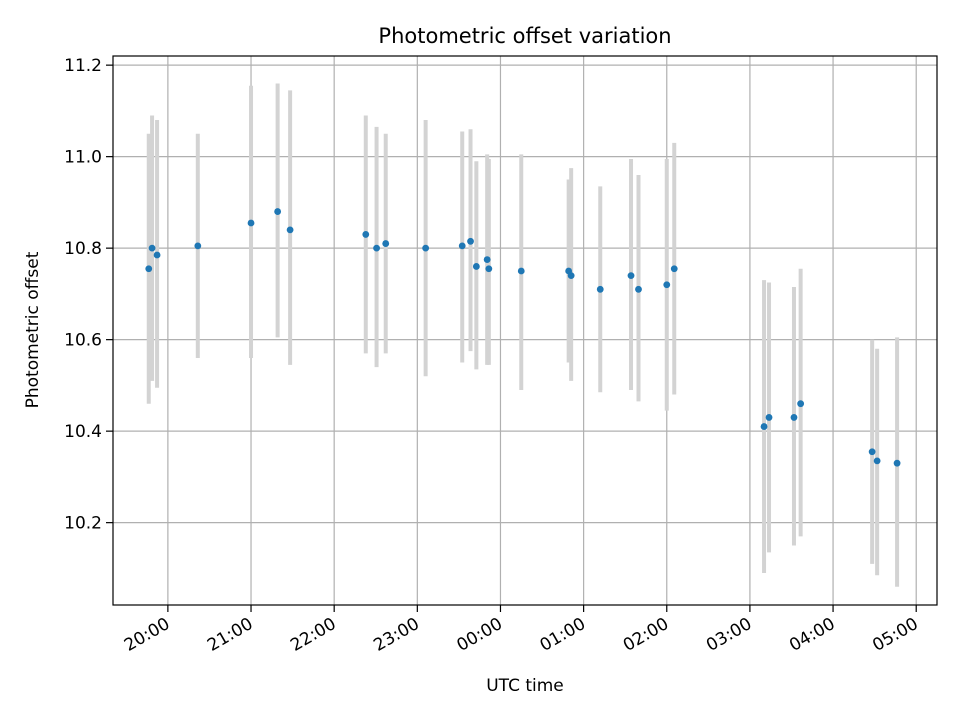 Image resolution: width=960 pixels, height=720 pixels. Describe the element at coordinates (83, 341) in the screenshot. I see `y-tick-label: 10.6` at that location.